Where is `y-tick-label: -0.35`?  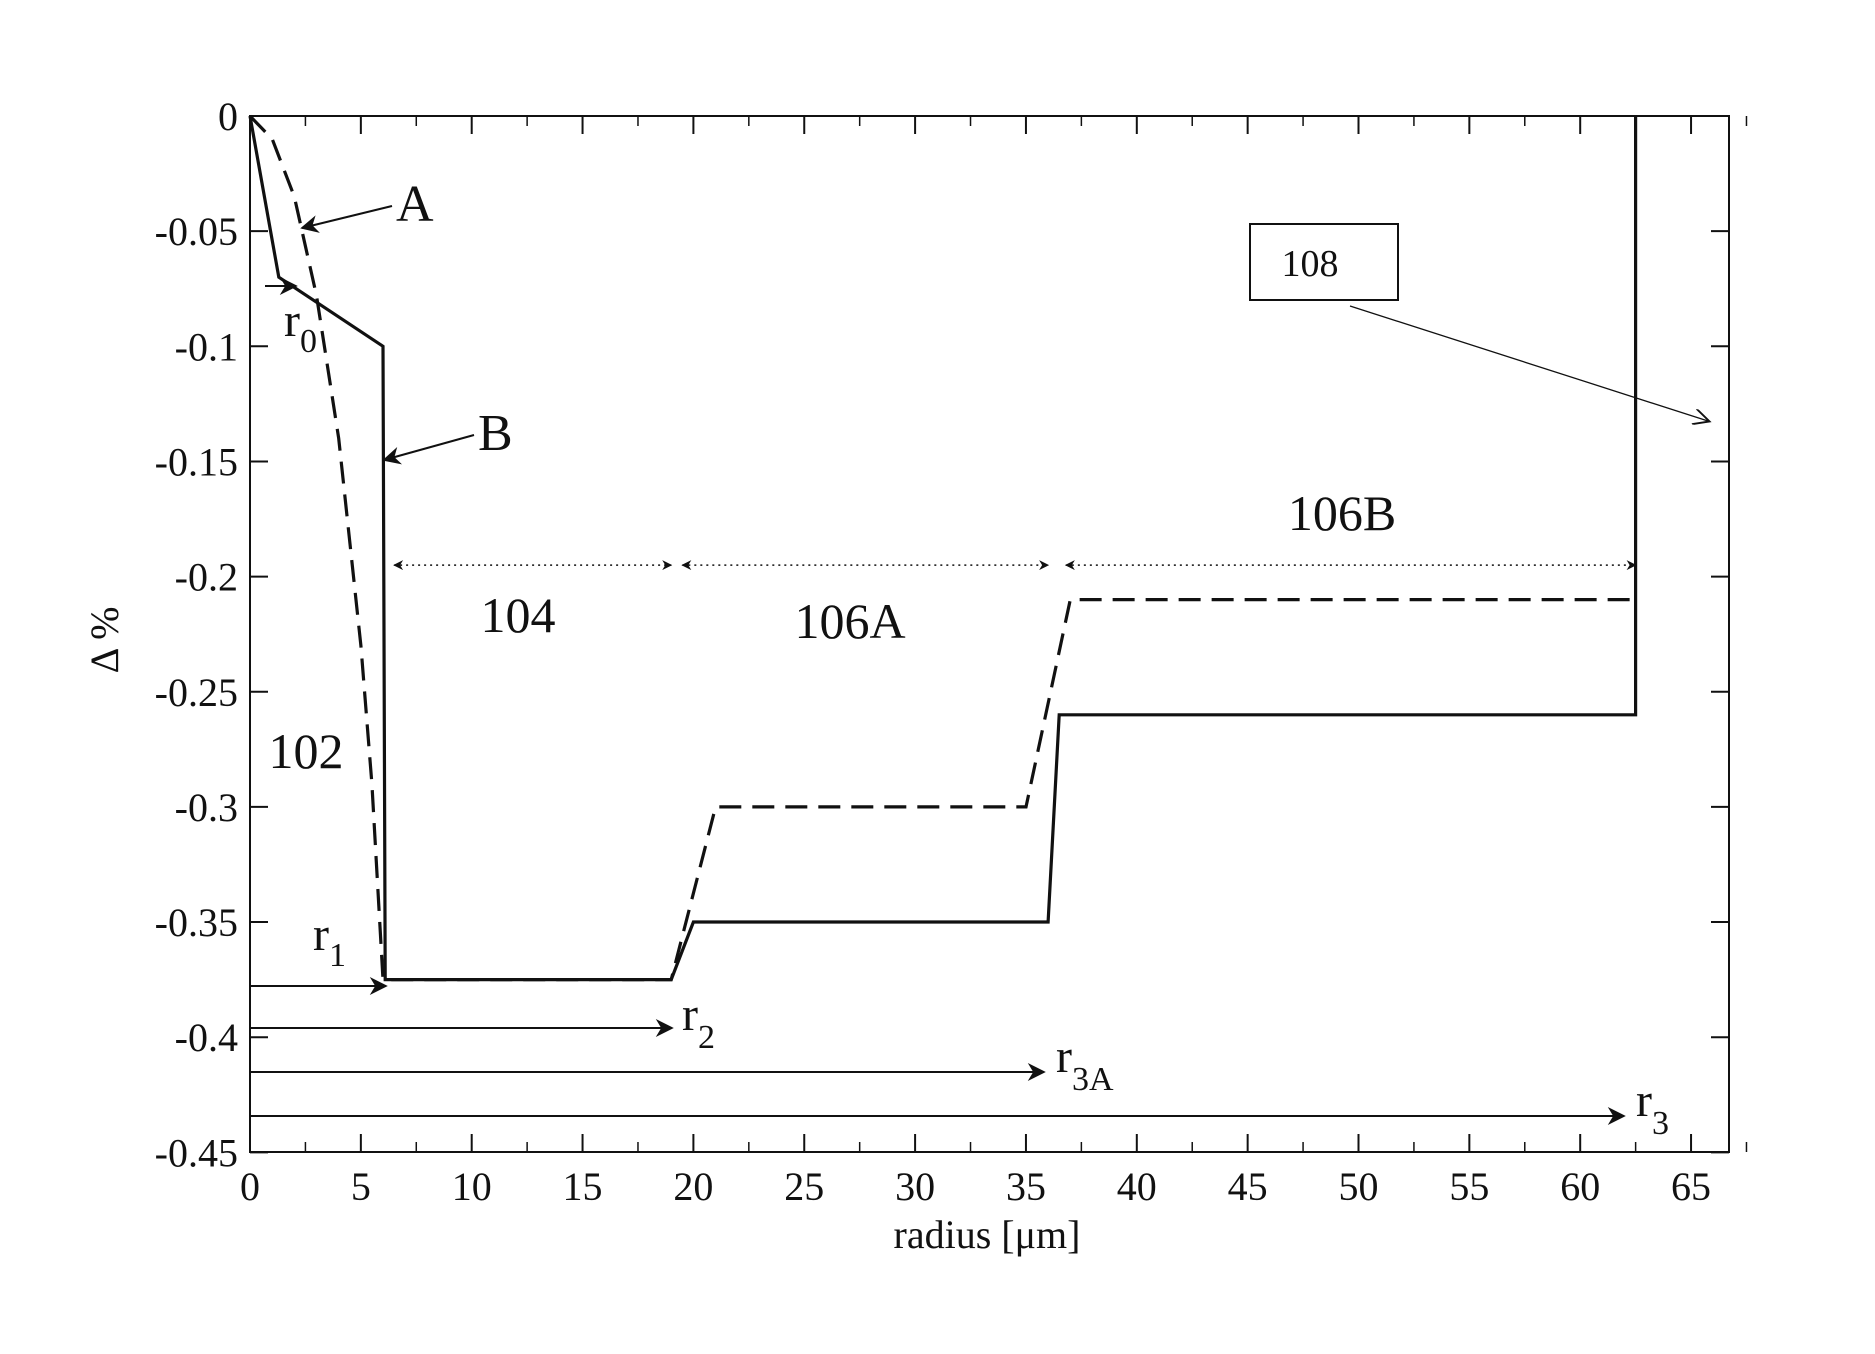
y-tick-label: -0.35 is located at coordinates (196, 922).